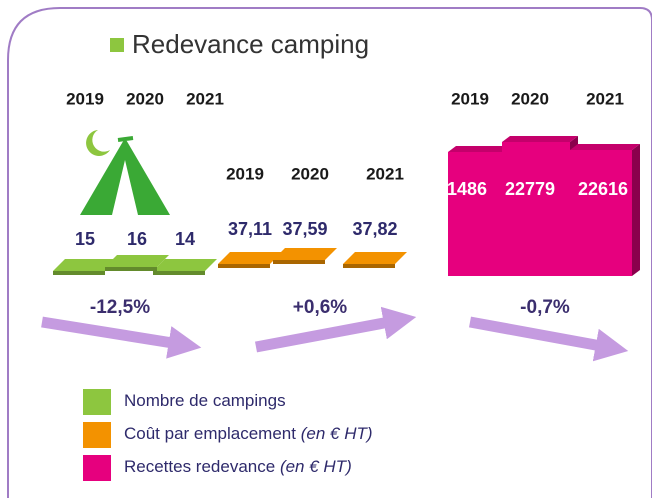 This screenshot has height=498, width=652. Describe the element at coordinates (335, 334) in the screenshot. I see `arrows` at that location.